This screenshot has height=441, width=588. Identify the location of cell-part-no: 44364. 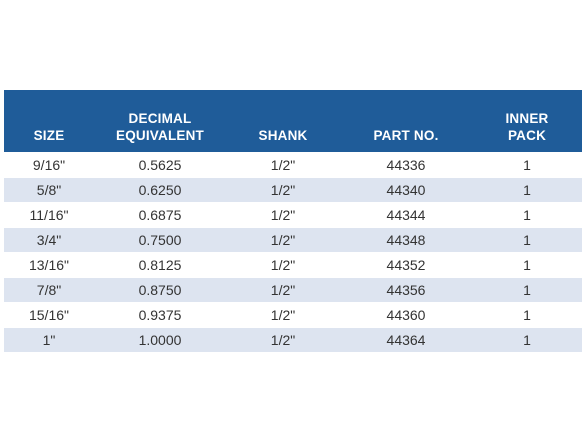
(406, 339).